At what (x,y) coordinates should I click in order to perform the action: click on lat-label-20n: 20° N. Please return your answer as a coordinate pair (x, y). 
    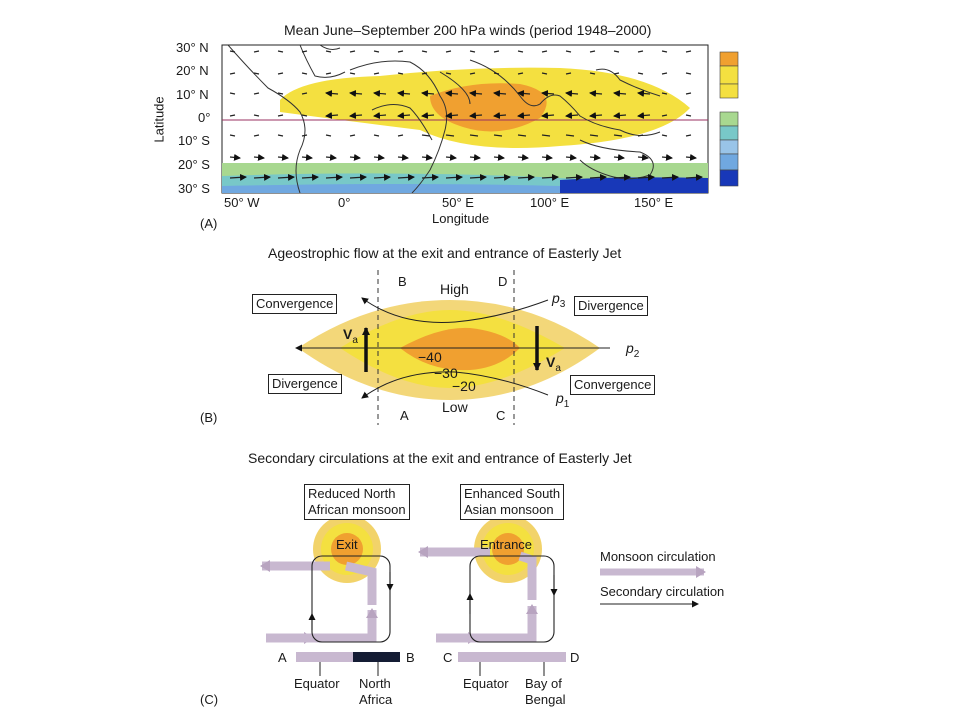
    Looking at the image, I should click on (192, 70).